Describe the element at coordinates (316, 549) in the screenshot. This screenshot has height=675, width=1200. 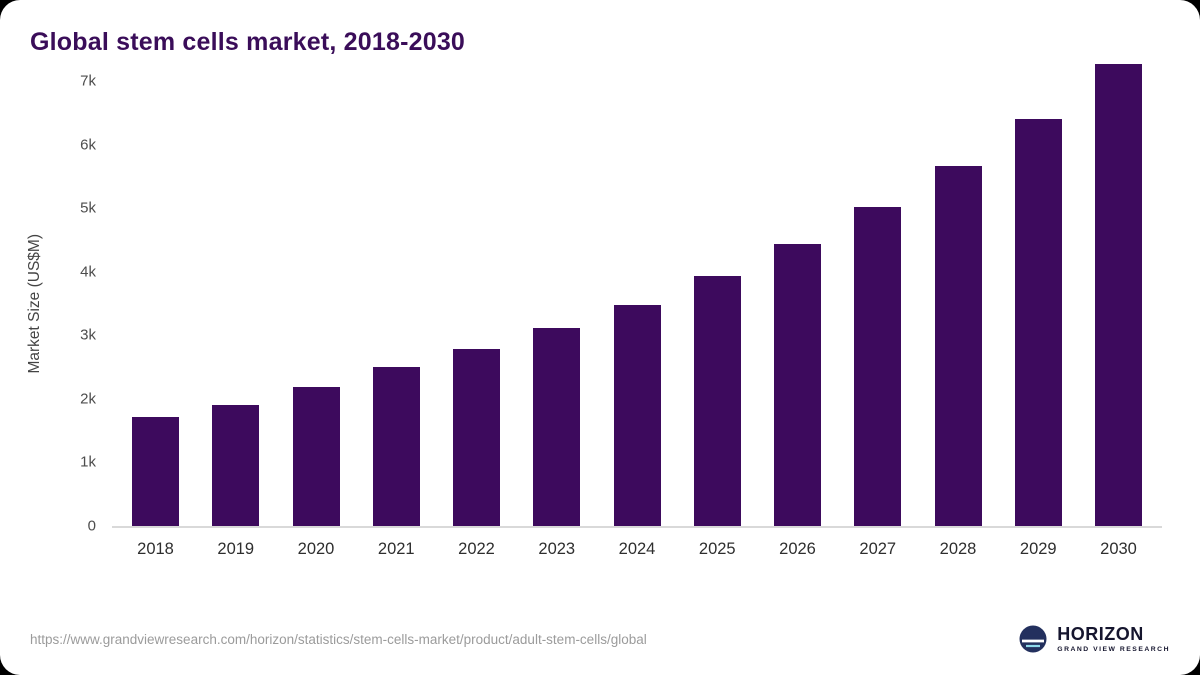
I see `x-tick-label: 2020` at that location.